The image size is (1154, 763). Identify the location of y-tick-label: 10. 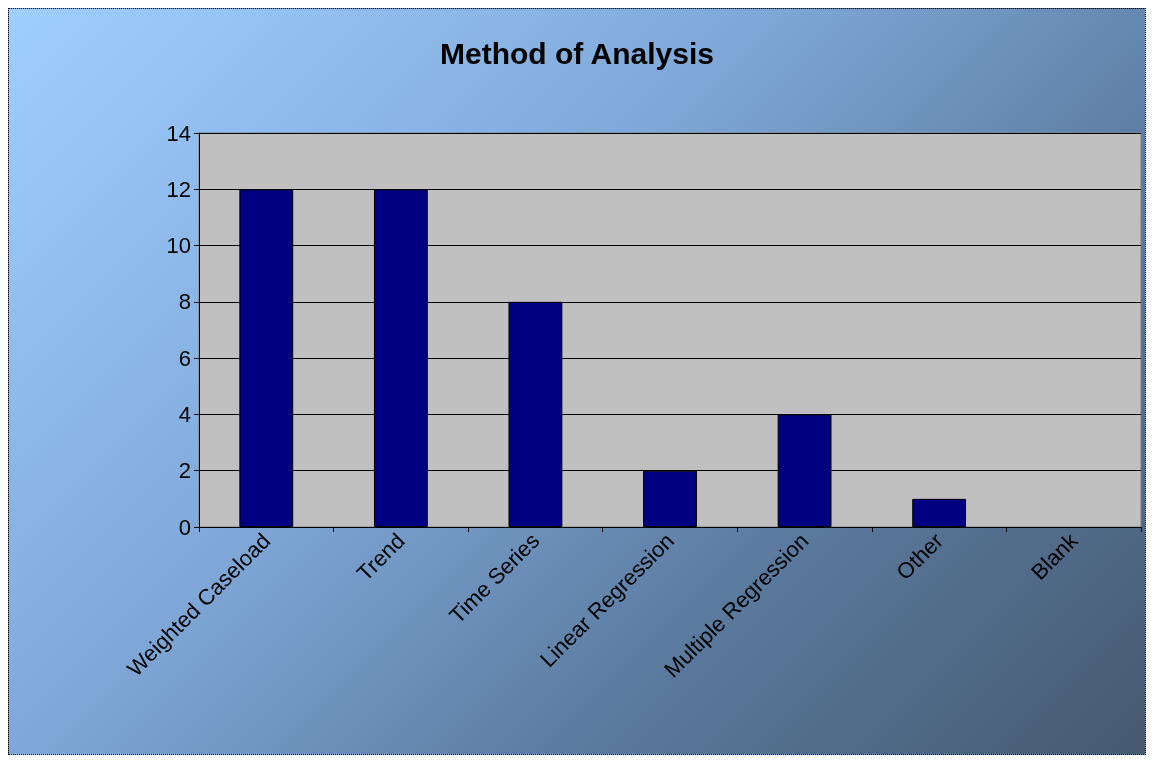
(178, 246).